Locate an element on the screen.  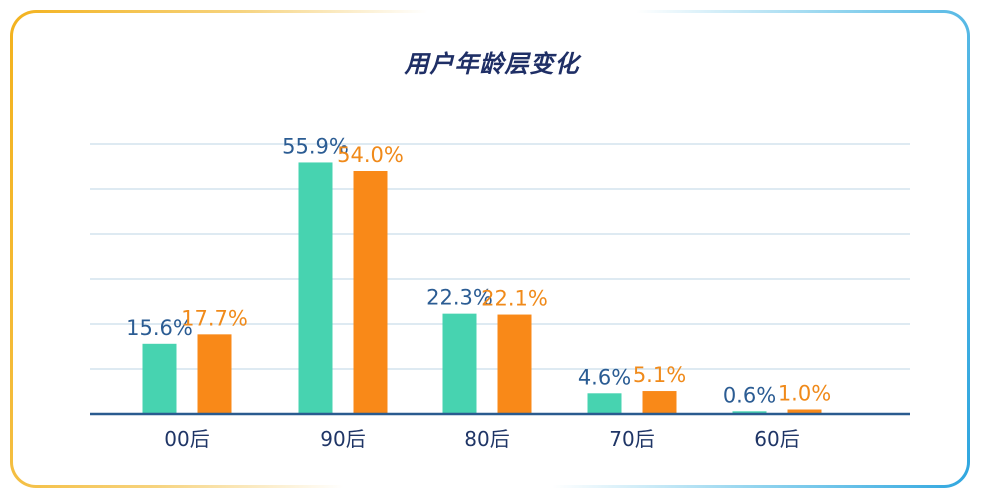
category-labels: 00后 90后 80后 70后 60后 is located at coordinates (481, 439).